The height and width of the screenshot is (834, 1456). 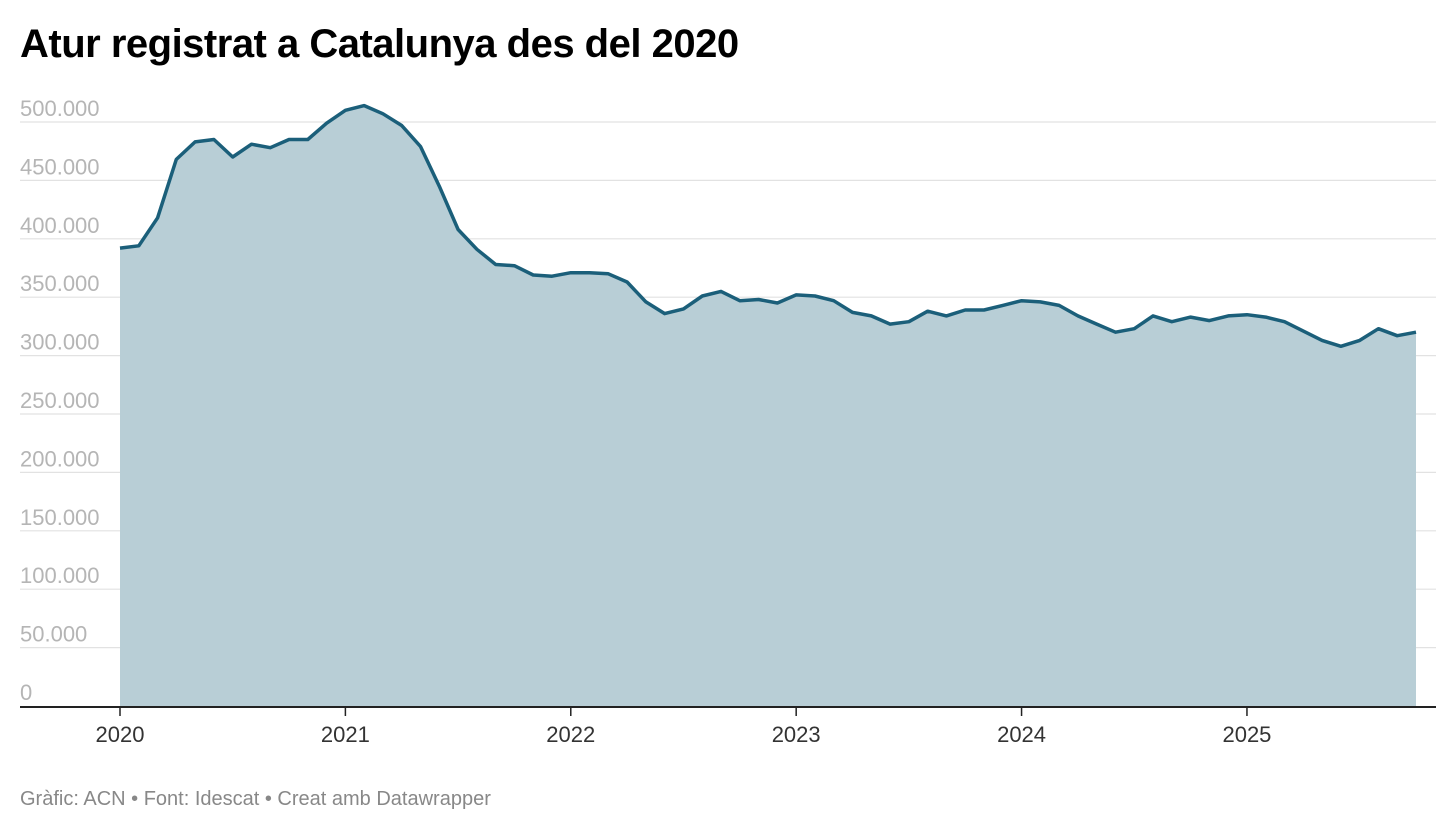 What do you see at coordinates (60, 225) in the screenshot?
I see `y-tick-label: 400.000` at bounding box center [60, 225].